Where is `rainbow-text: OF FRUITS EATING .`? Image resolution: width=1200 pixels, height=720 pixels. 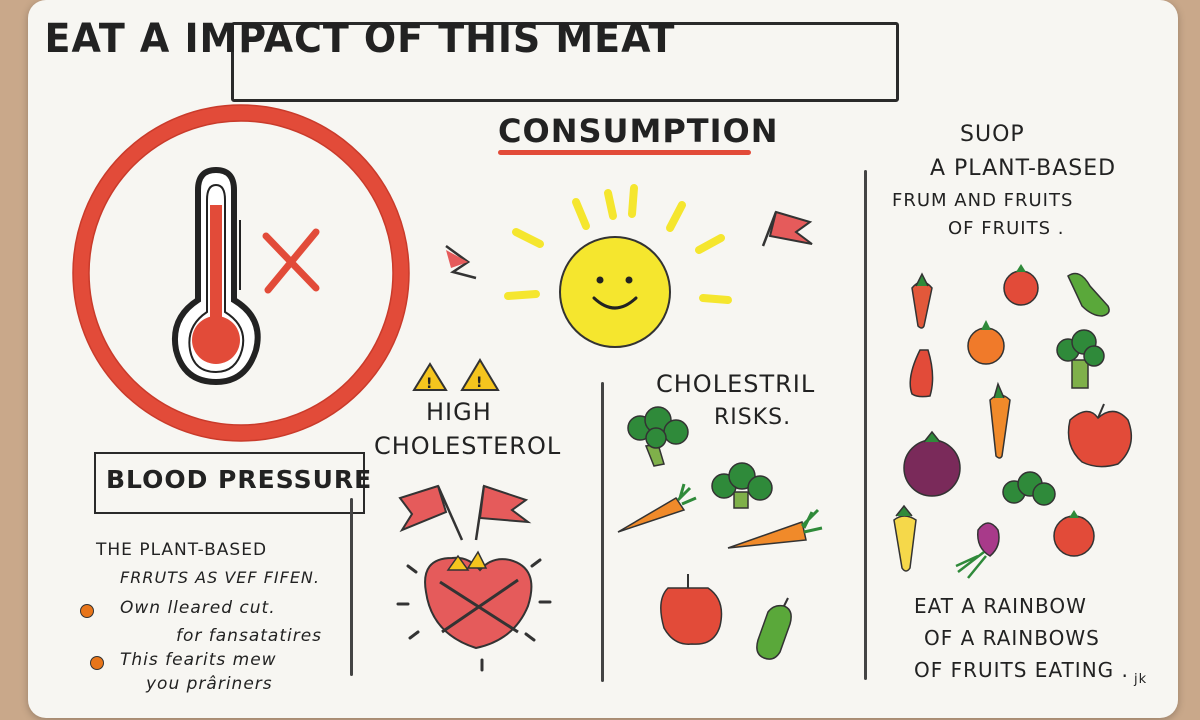
rainbow-text: OF FRUITS EATING . is located at coordinates (1021, 670).